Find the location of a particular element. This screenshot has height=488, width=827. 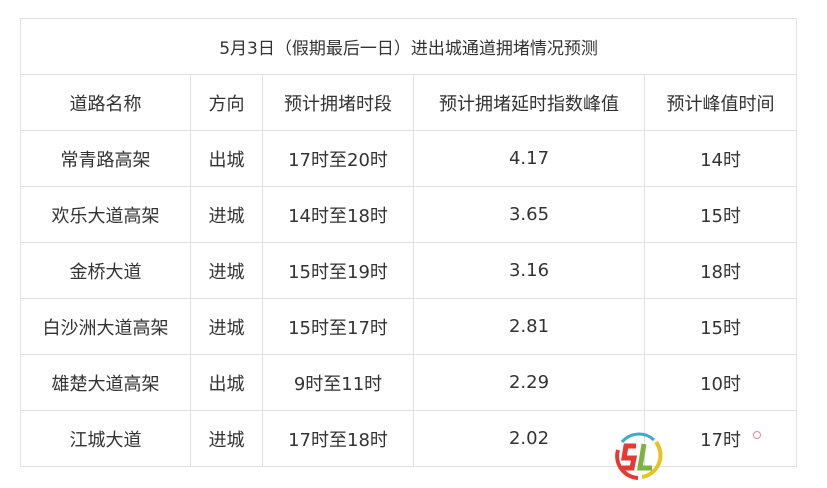

table-row: 金桥大道 进城 15时至19时 3.16 18时 is located at coordinates (409, 270).